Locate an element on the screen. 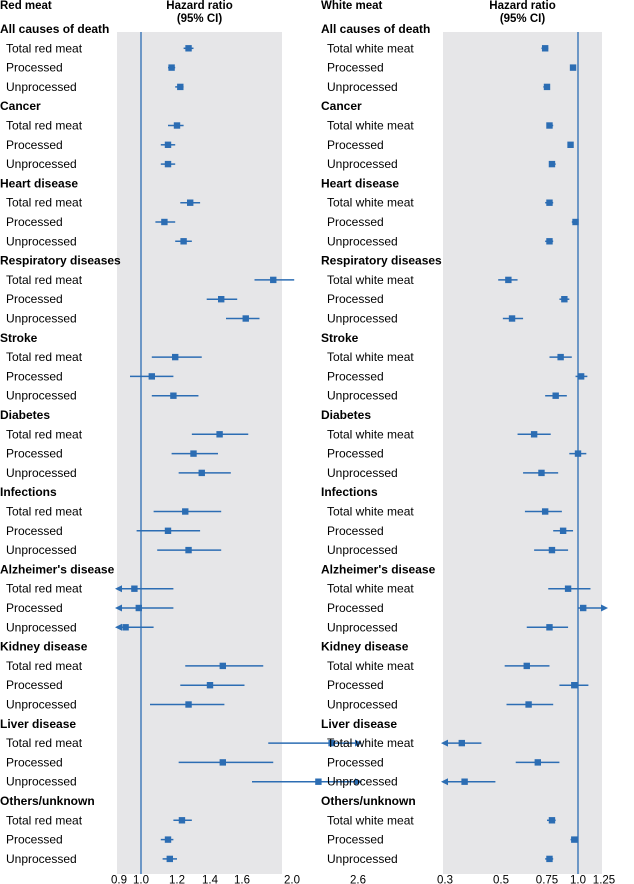 The height and width of the screenshot is (884, 634). red-meat-category-label: Cancer is located at coordinates (20, 106).